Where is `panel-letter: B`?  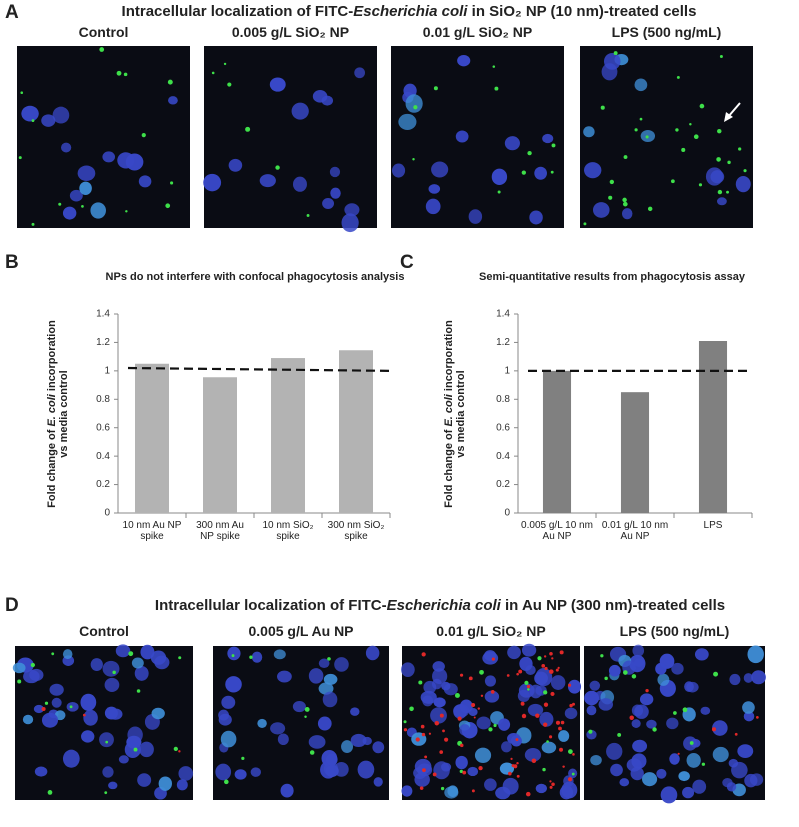 panel-letter: B is located at coordinates (12, 262).